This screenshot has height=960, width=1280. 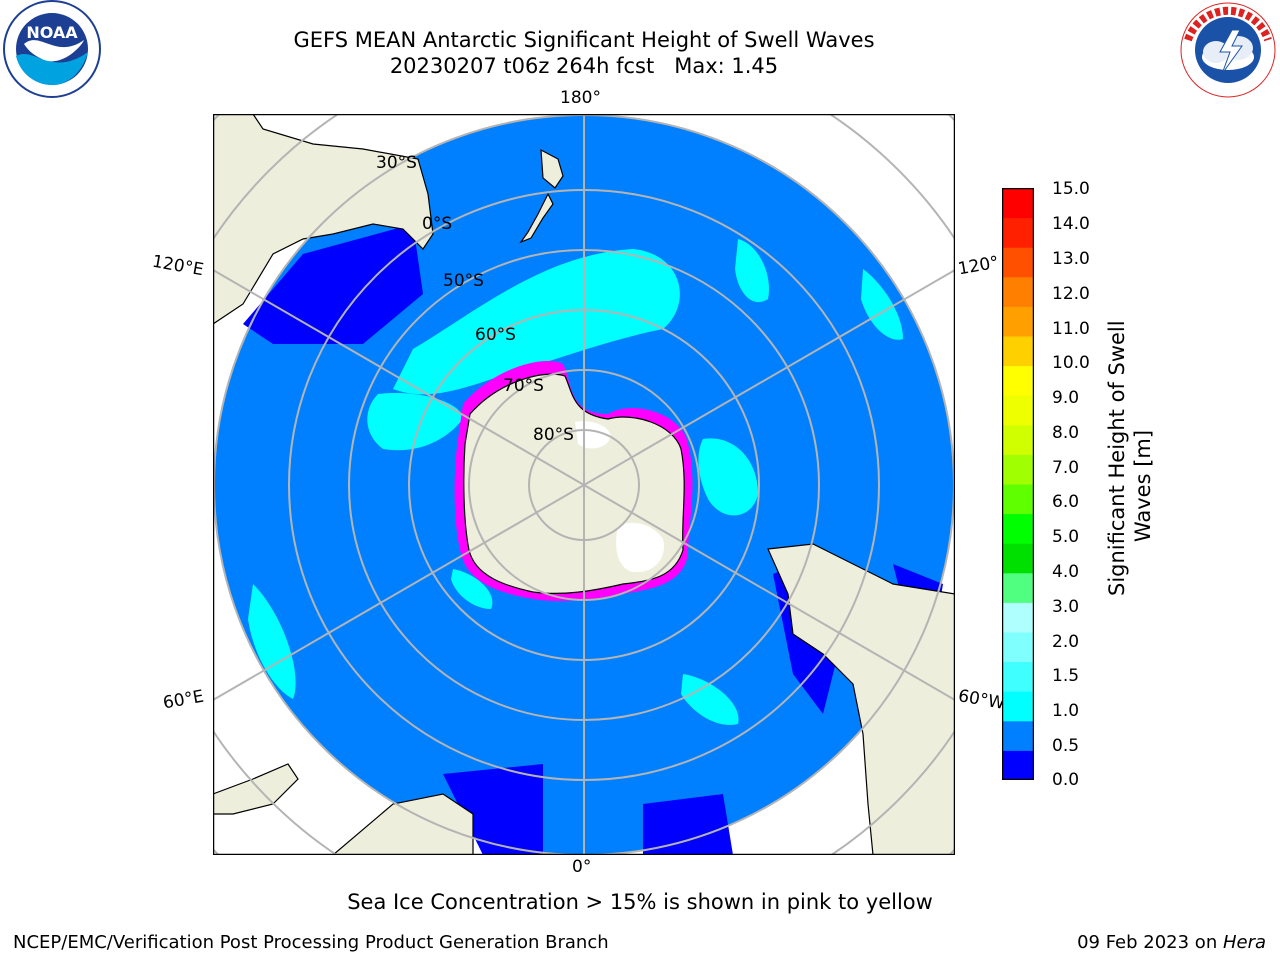 I want to click on lon-label-60e: 60°E, so click(x=183, y=700).